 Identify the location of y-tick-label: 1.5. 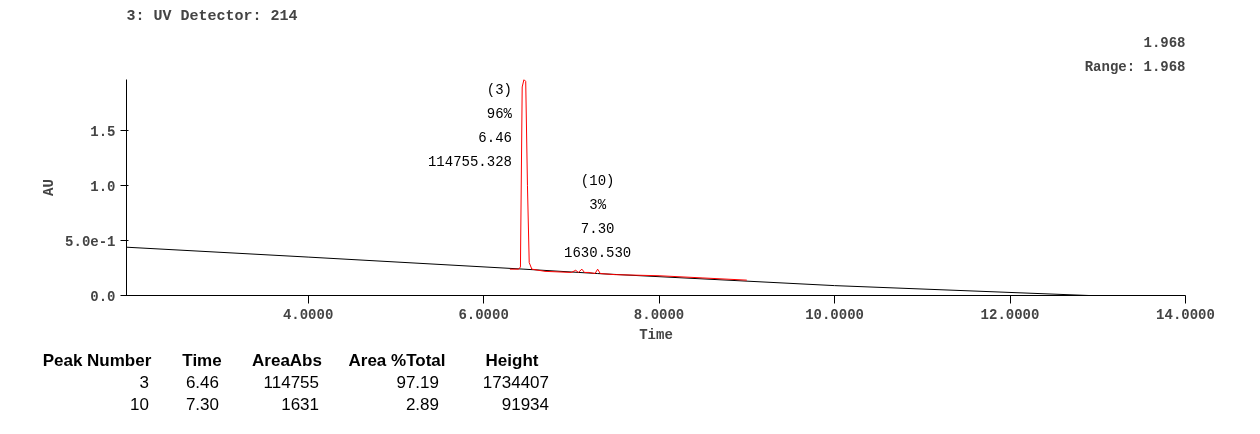
(103, 131).